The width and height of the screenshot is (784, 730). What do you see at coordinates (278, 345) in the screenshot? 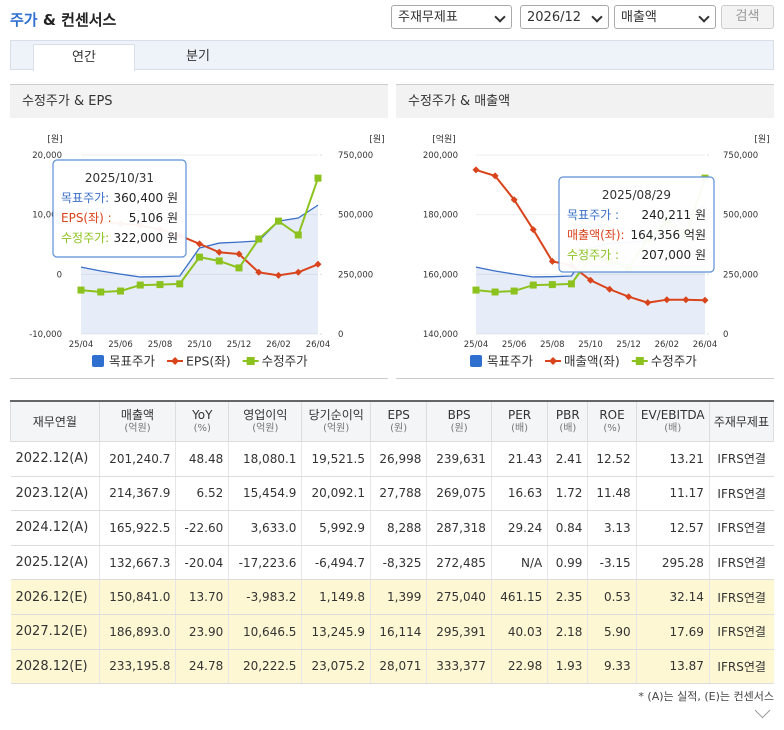
I see `x-tick-label: 26/02` at bounding box center [278, 345].